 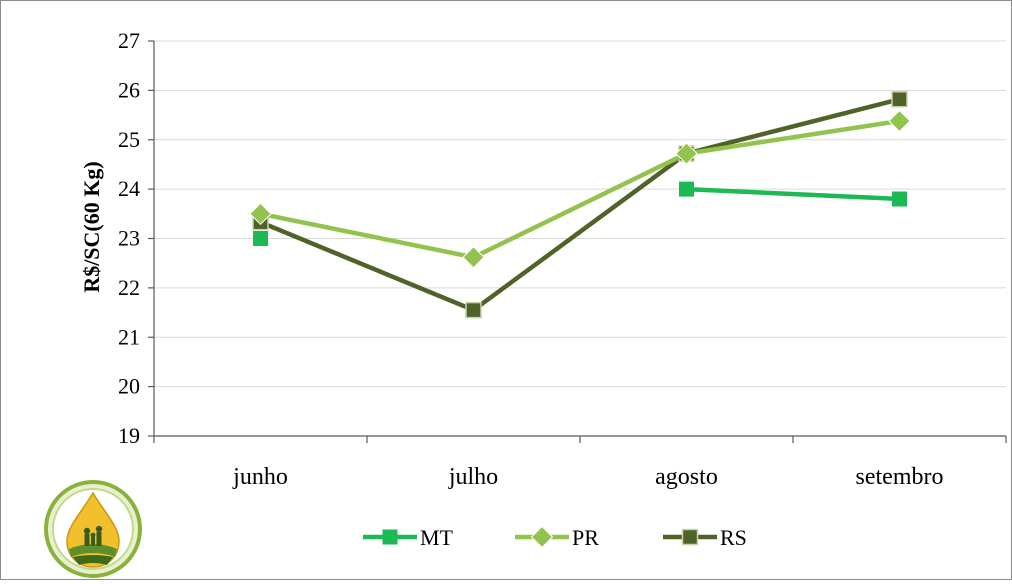 I want to click on y-tick-label: 24, so click(x=129, y=188).